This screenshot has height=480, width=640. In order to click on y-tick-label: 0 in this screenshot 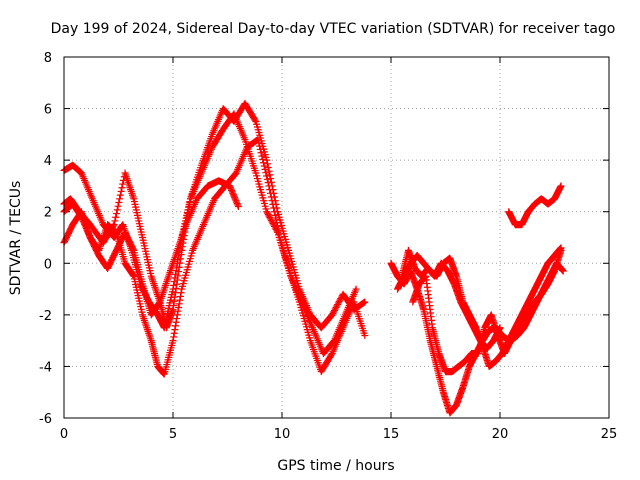, I will do `click(48, 264)`.